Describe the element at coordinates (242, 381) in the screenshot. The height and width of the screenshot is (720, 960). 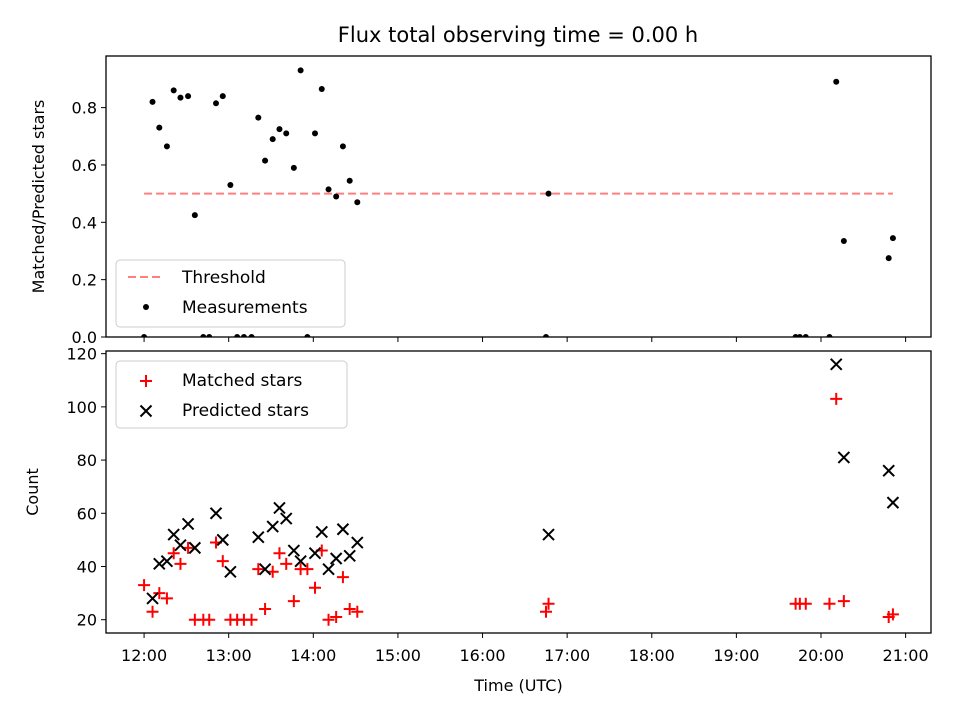
I see `legend-matched-label: Matched stars` at that location.